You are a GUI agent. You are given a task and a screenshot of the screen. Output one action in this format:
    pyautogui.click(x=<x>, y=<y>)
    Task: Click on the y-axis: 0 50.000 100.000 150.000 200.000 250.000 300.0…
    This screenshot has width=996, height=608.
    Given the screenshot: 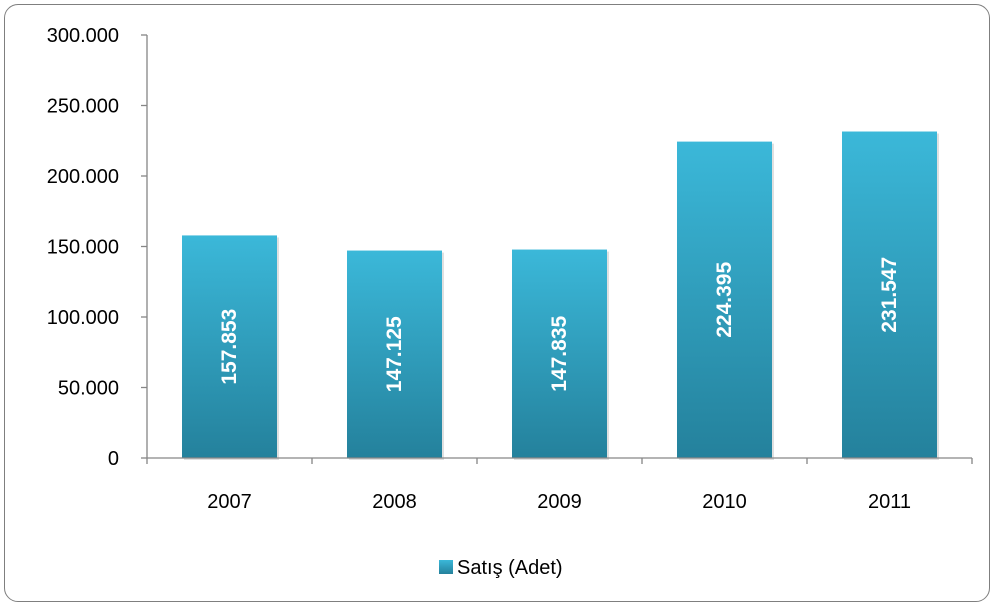 What is the action you would take?
    pyautogui.click(x=97, y=247)
    